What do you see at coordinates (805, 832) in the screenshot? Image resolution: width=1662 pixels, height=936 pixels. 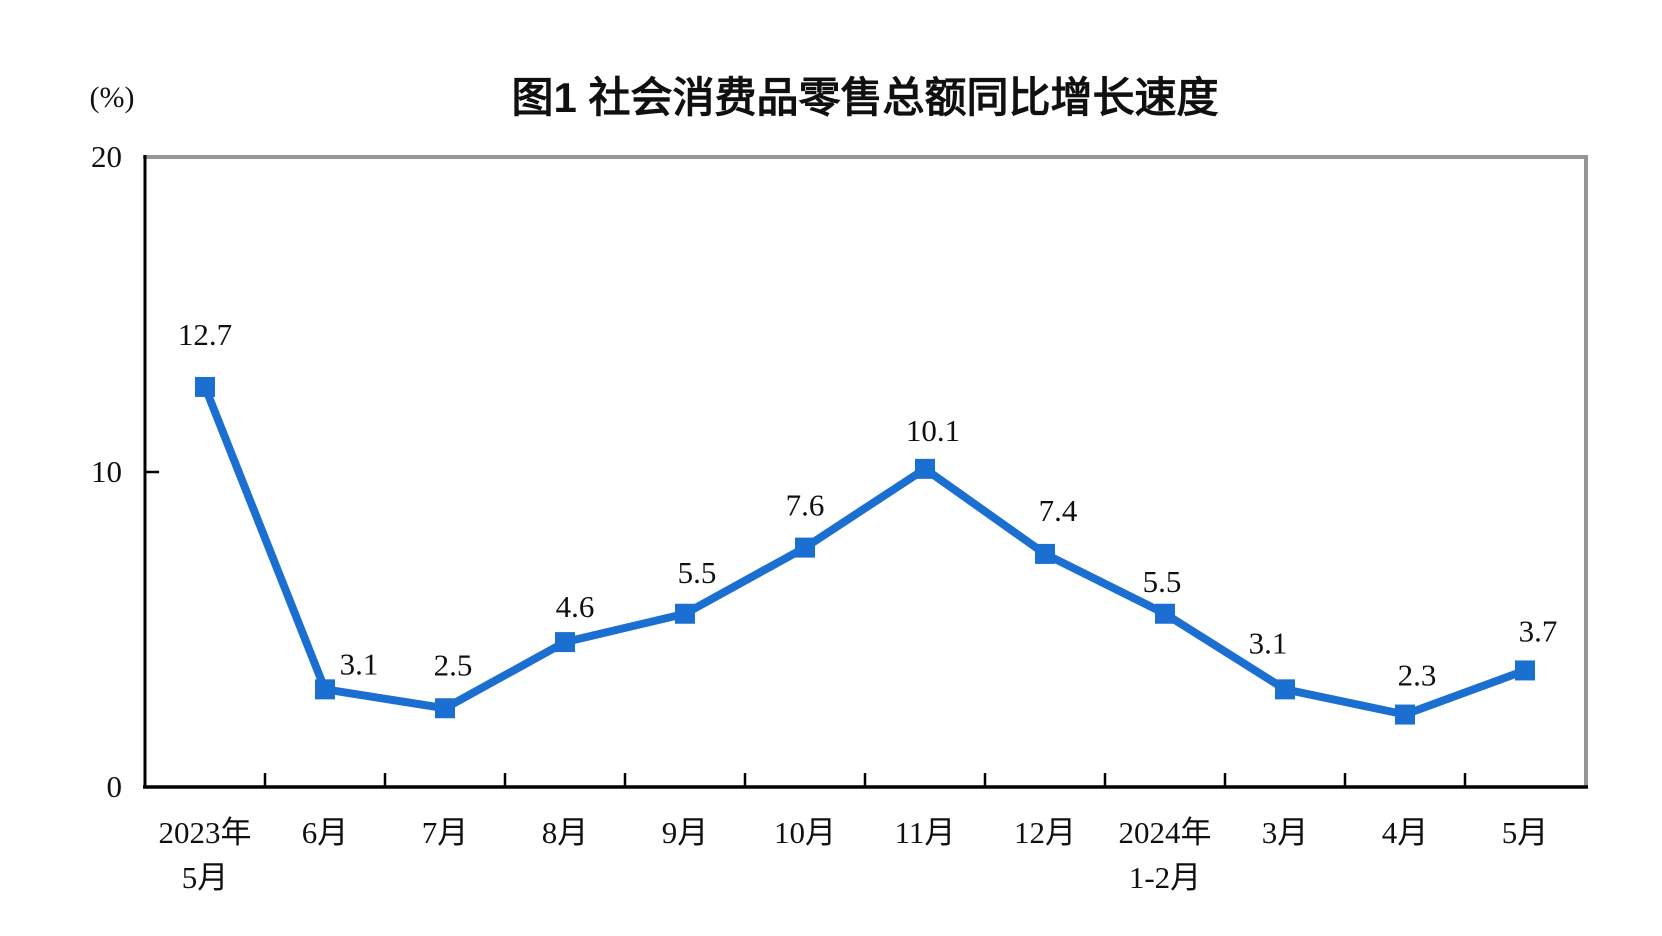 I see `x-axis-category-label: 10月` at bounding box center [805, 832].